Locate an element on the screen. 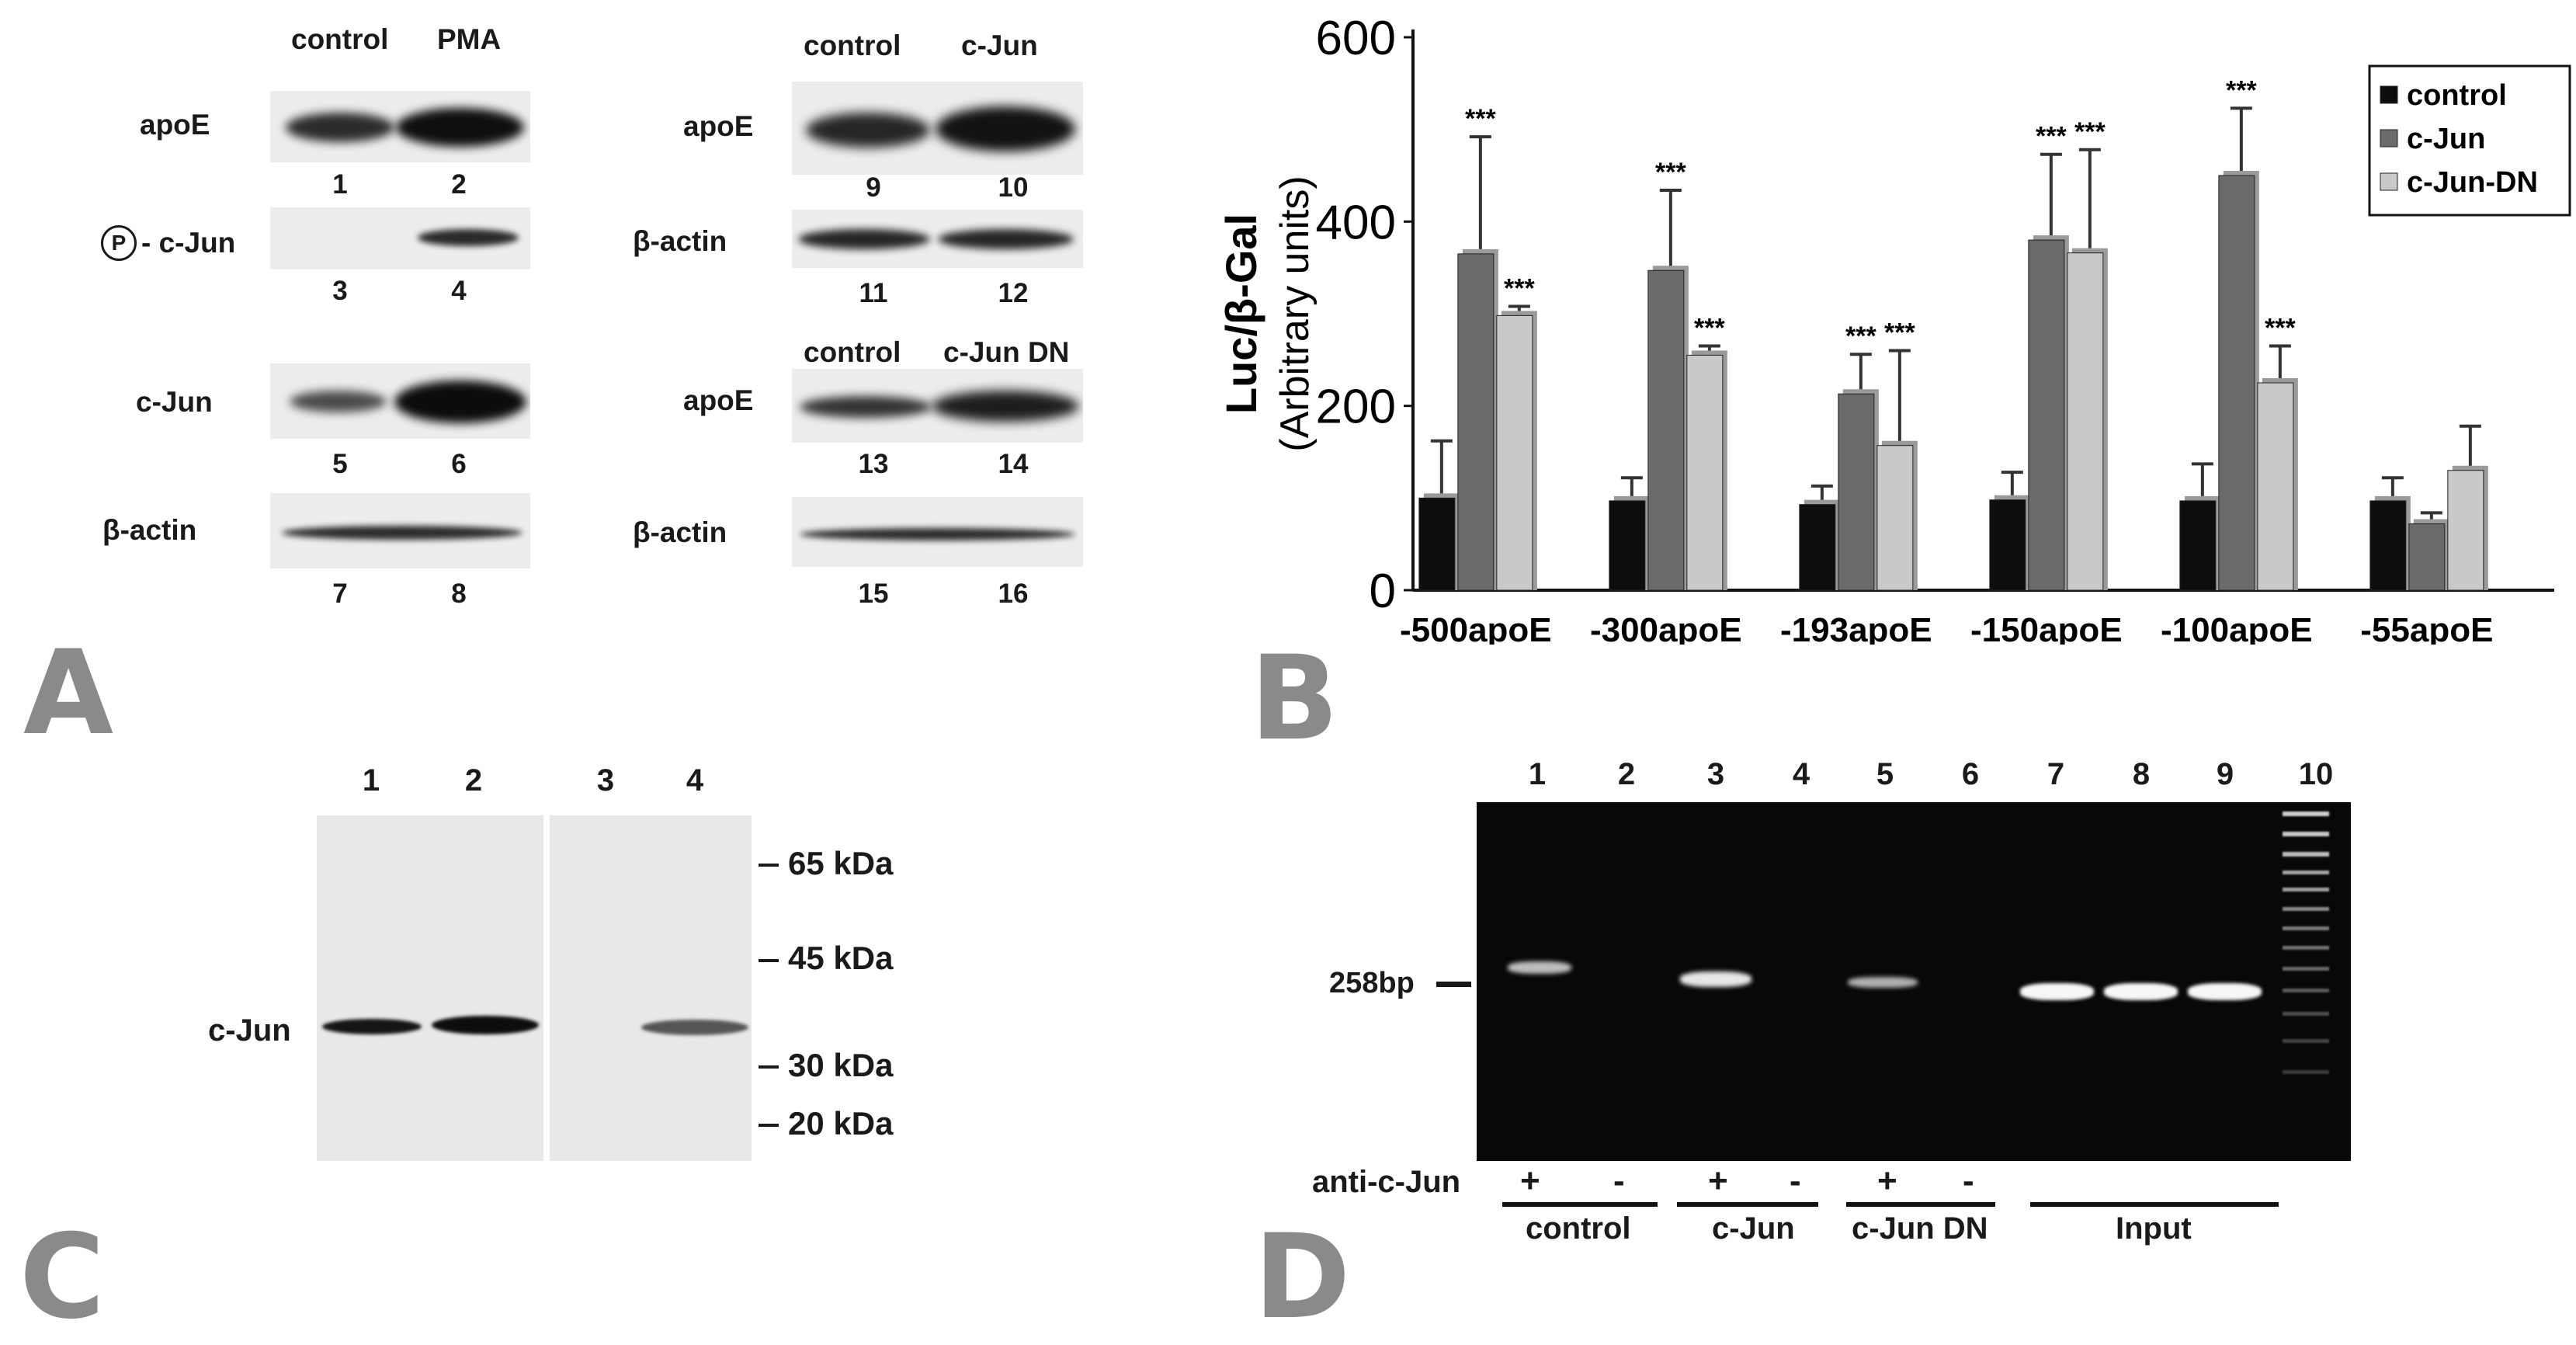 The width and height of the screenshot is (2576, 1345). y-axis-sublabel: (Arbitrary units) is located at coordinates (1295, 313).